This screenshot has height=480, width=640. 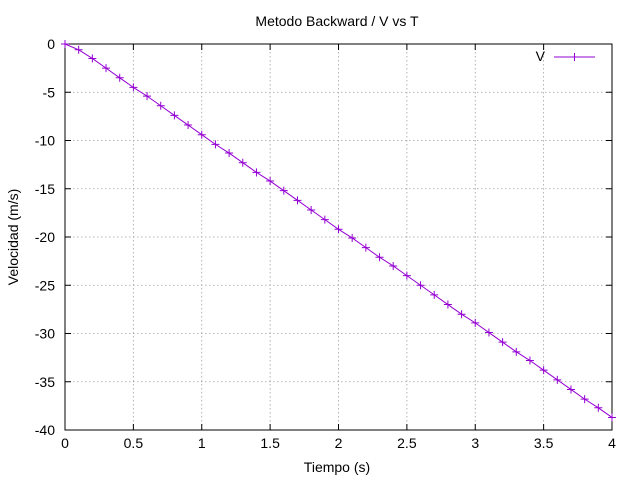 I want to click on y-tick-label: -15, so click(x=45, y=189).